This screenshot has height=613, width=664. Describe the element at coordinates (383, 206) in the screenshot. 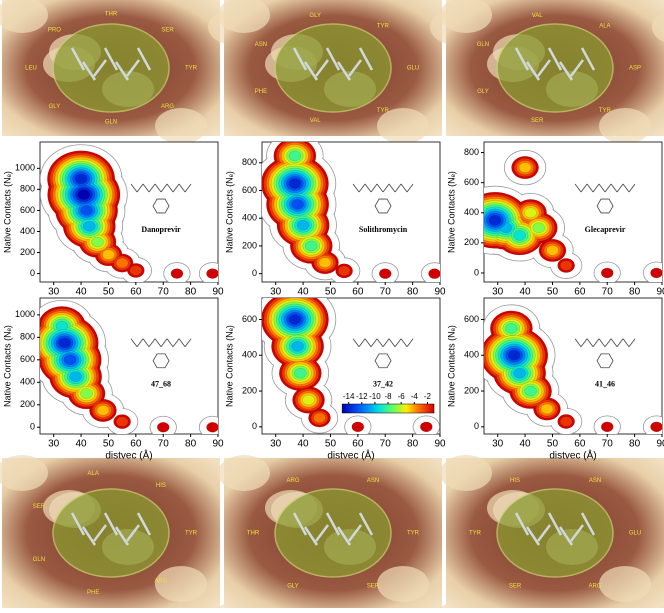

I see `molecule-ring` at that location.